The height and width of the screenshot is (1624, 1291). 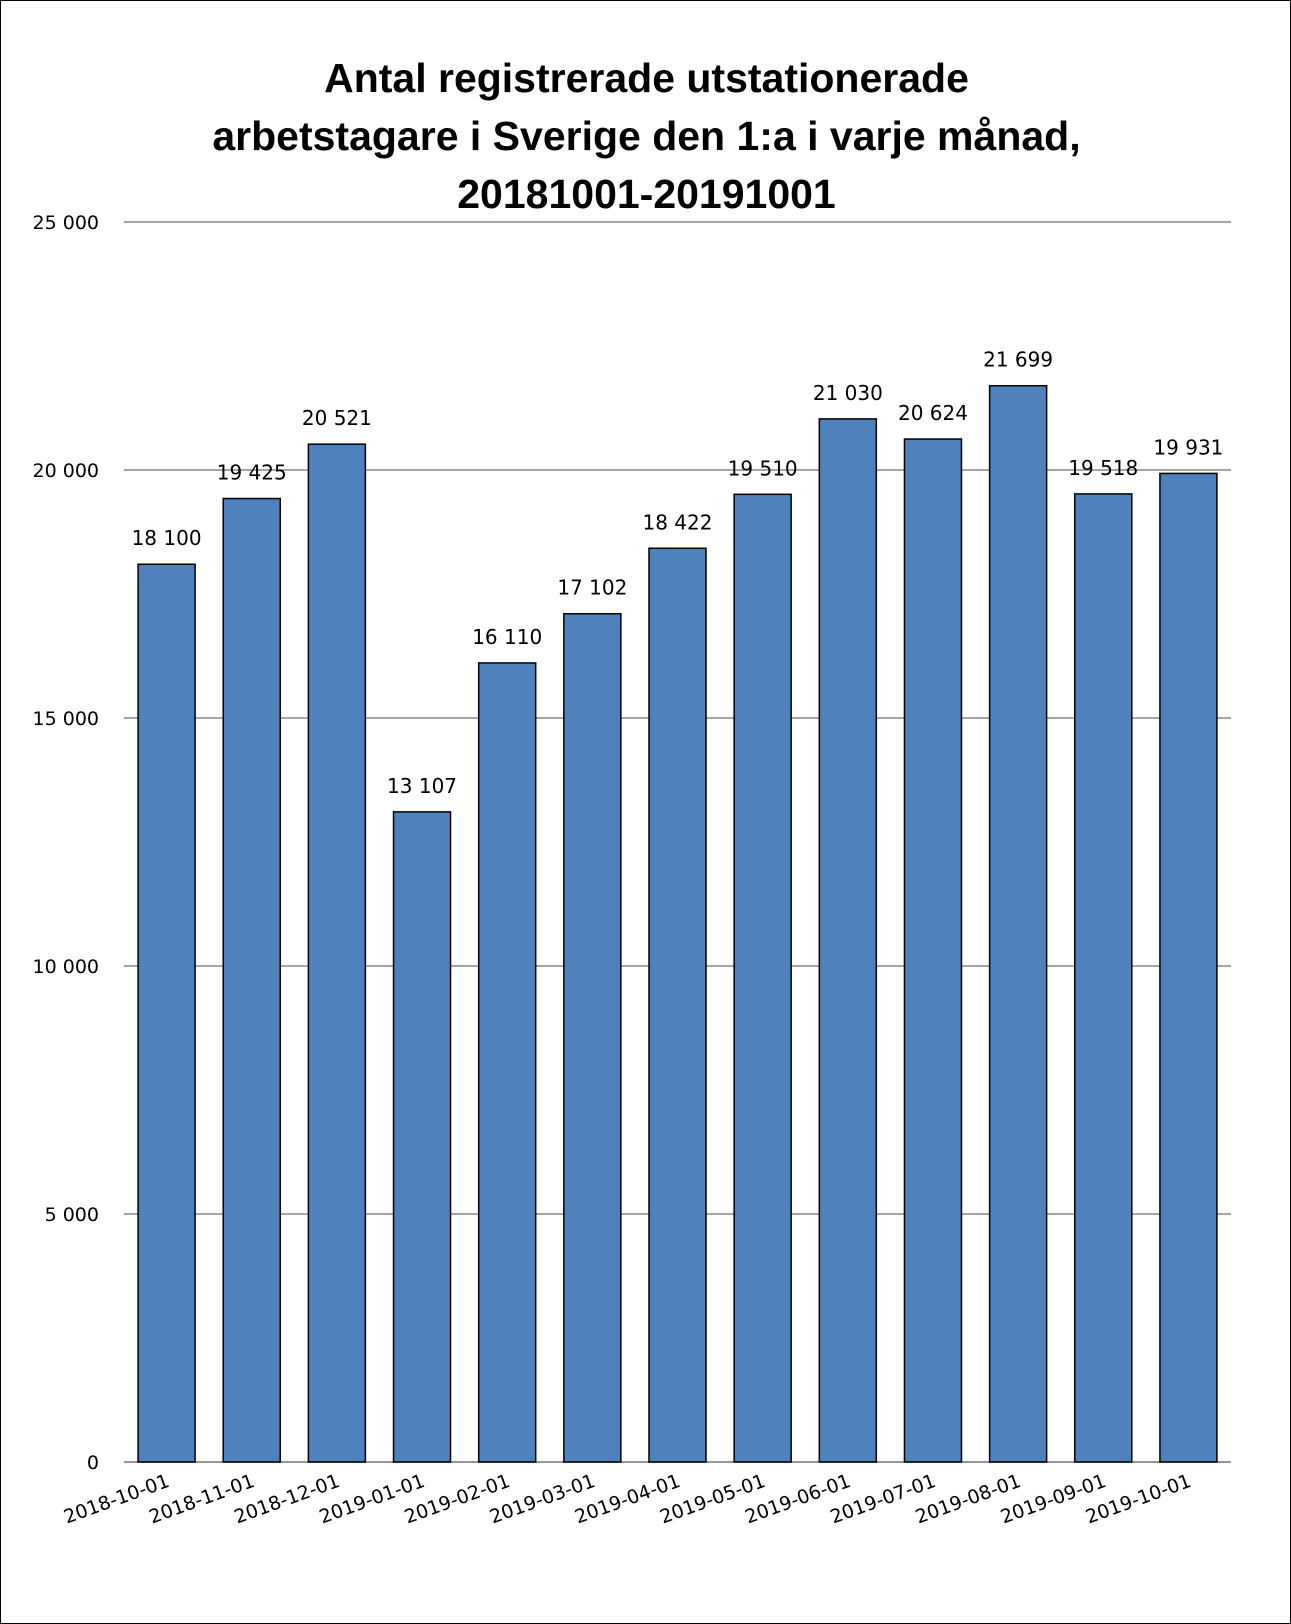 What do you see at coordinates (678, 522) in the screenshot?
I see `data-label: 18 422` at bounding box center [678, 522].